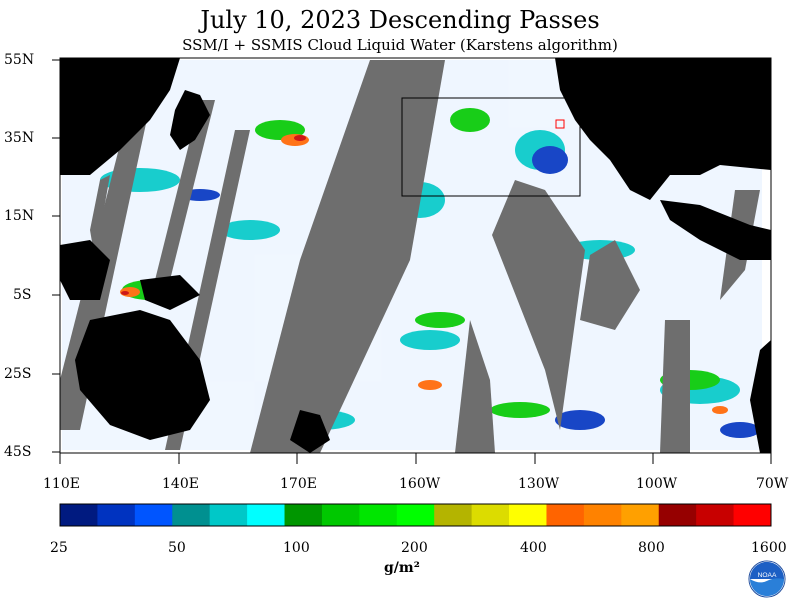  What do you see at coordinates (56, 256) in the screenshot?
I see `lat-ticks` at bounding box center [56, 256].